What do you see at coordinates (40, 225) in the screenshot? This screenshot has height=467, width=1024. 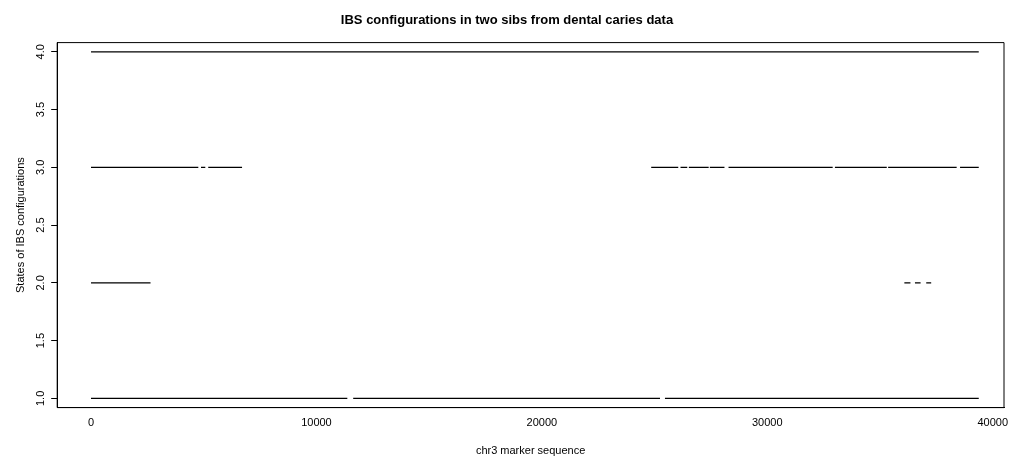 I see `y-tick-label: 2.5` at bounding box center [40, 225].